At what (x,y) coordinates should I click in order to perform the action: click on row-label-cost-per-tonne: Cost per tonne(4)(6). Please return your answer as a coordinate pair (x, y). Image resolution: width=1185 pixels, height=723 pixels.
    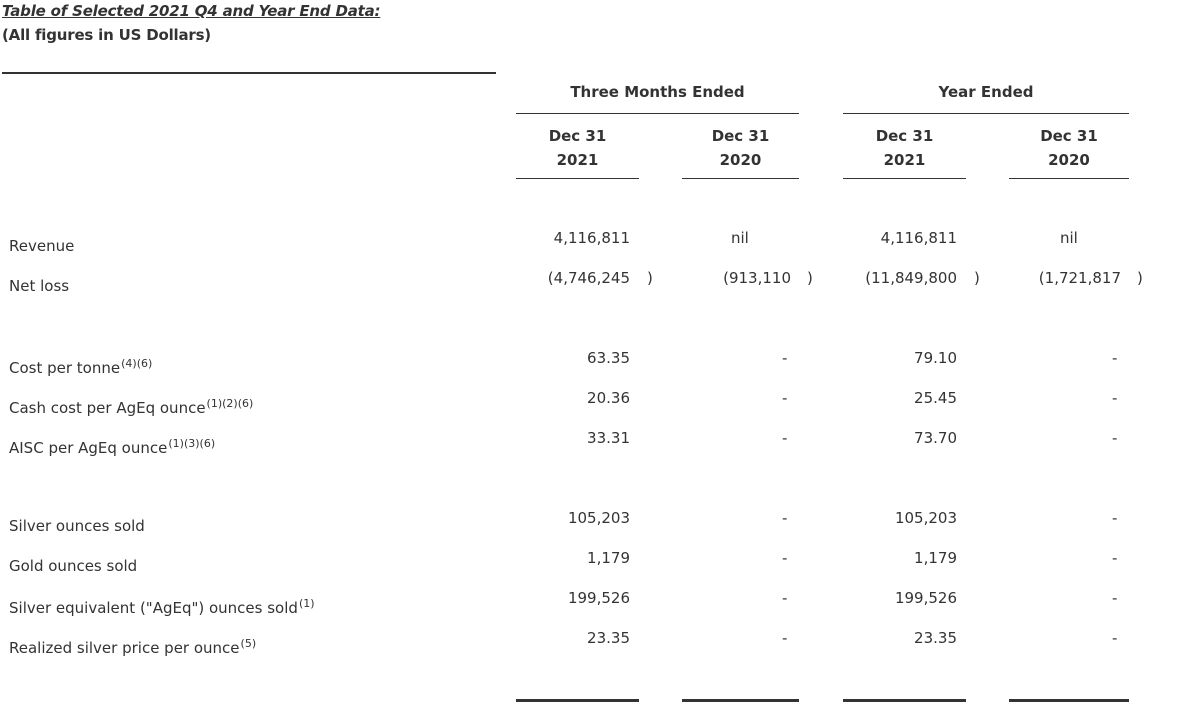
    Looking at the image, I should click on (80, 367).